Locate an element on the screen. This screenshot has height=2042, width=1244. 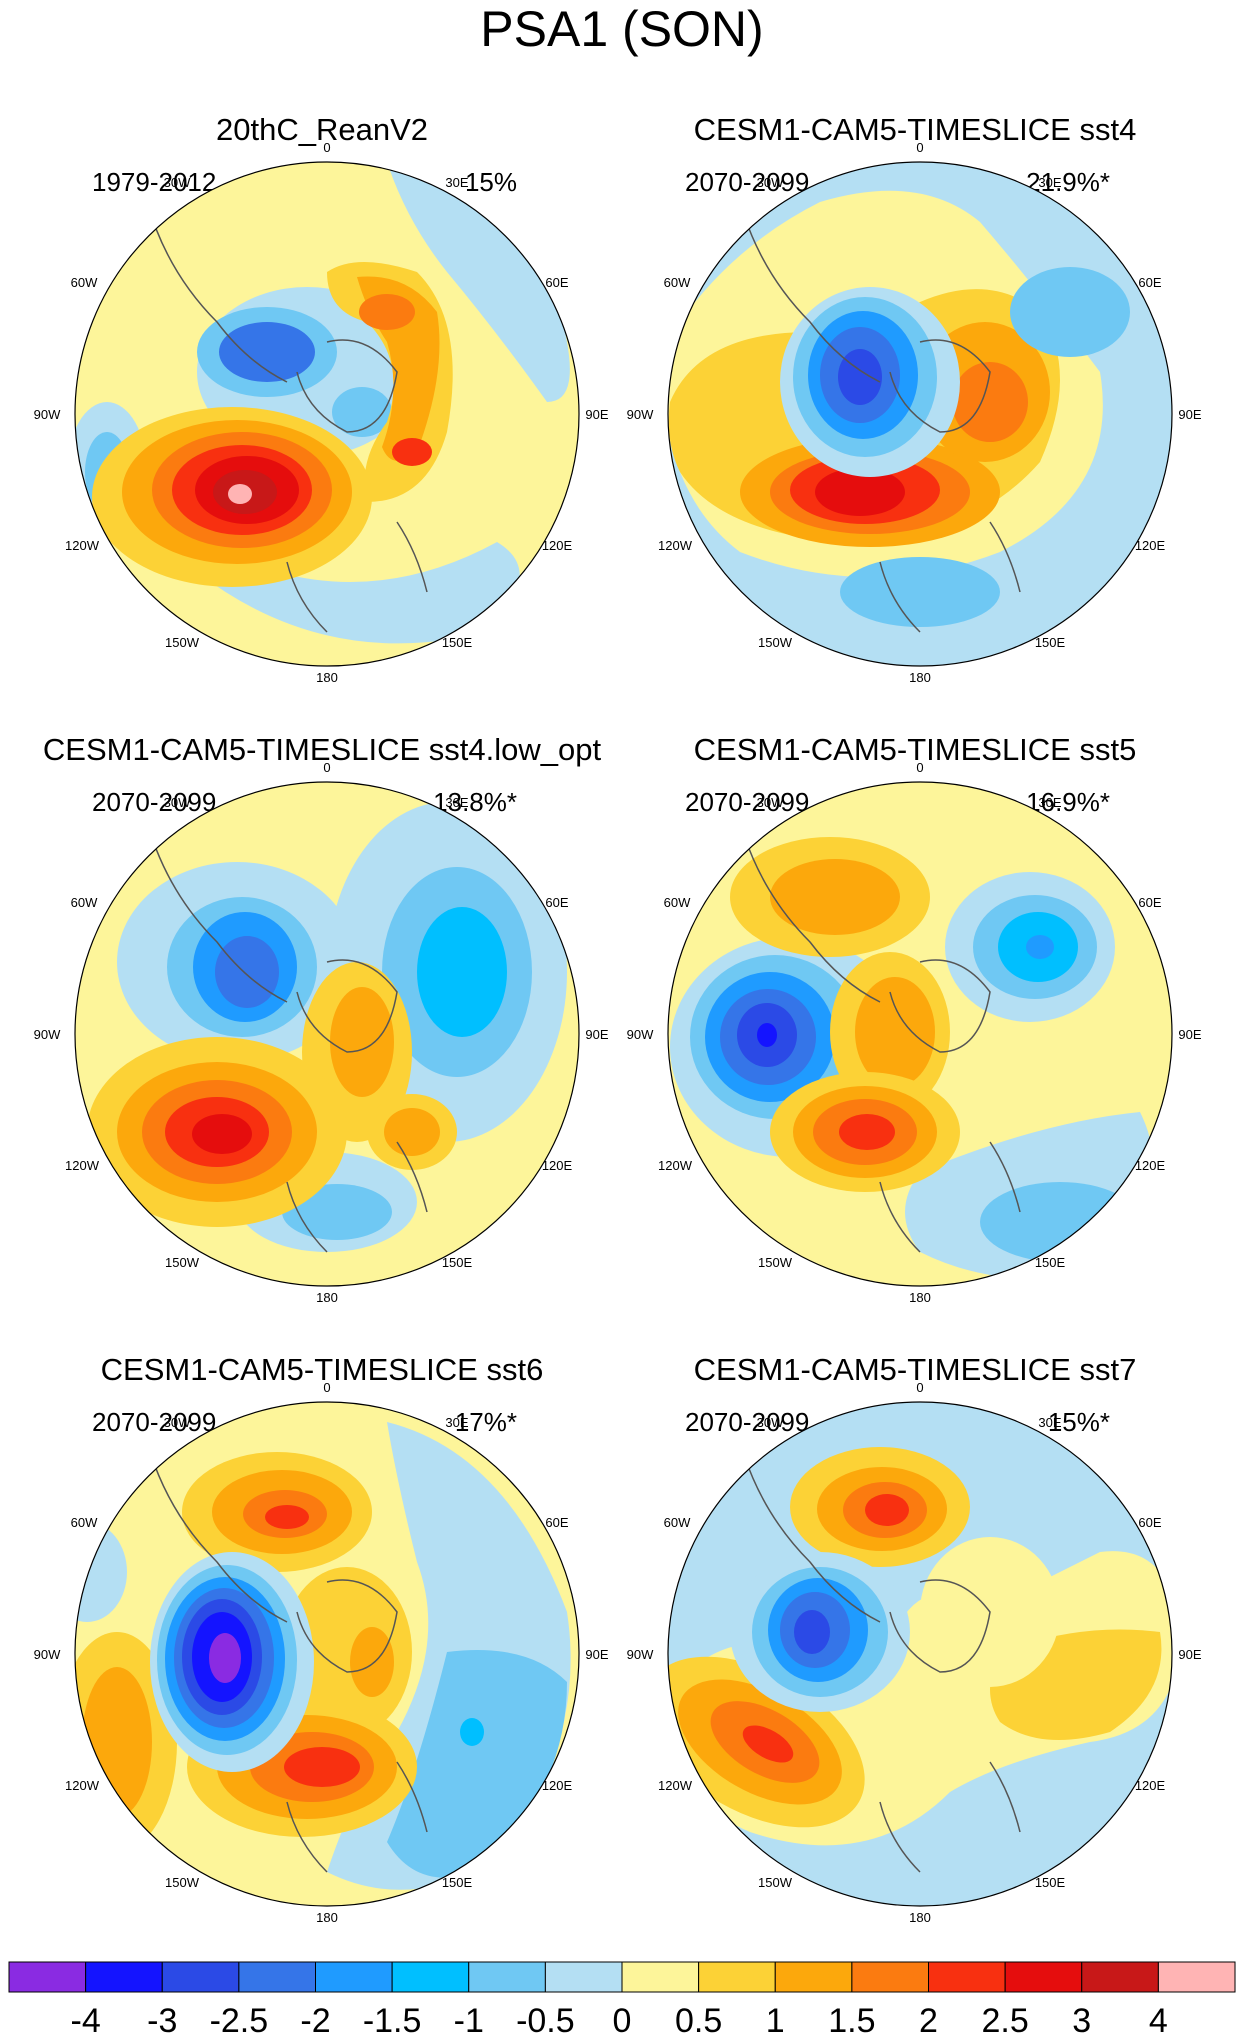
figure-title: PSA1 (SON) is located at coordinates (622, 29).